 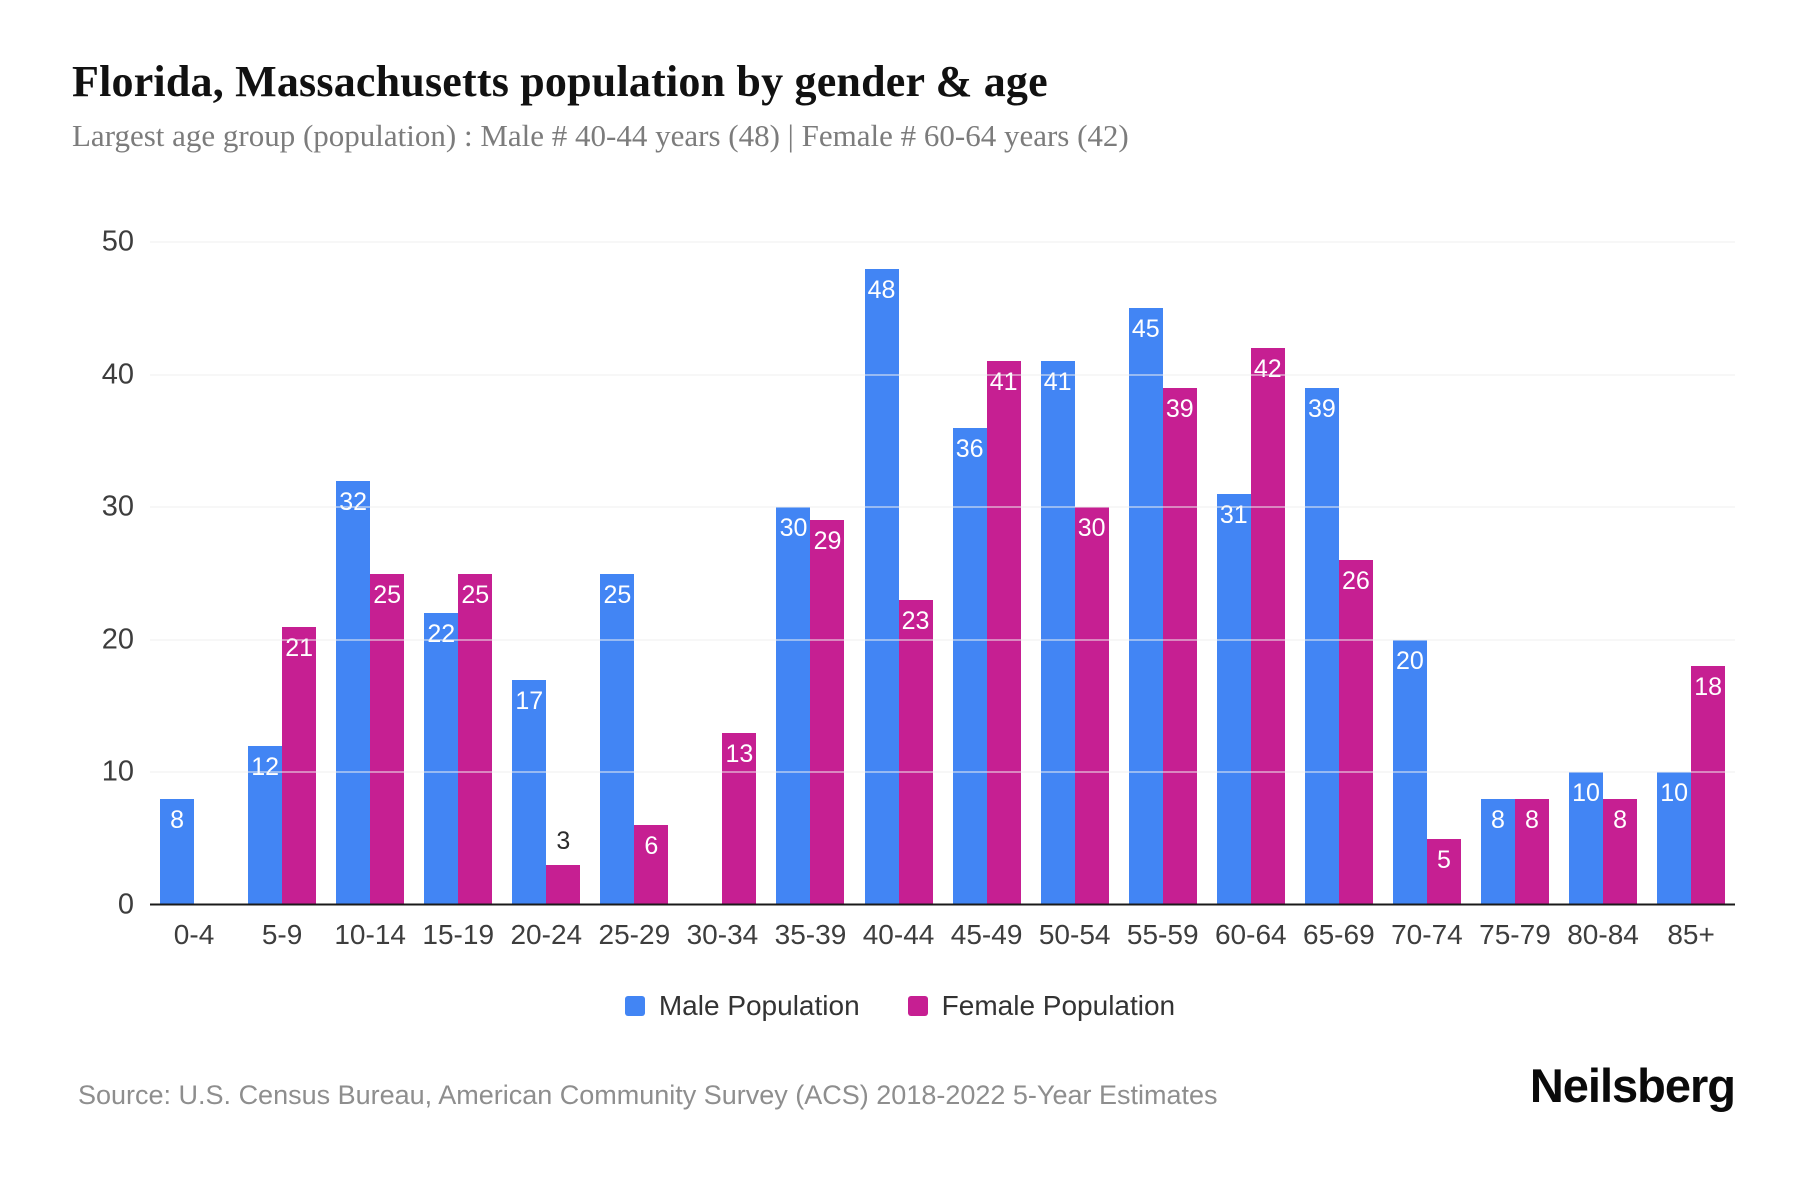 What do you see at coordinates (1179, 646) in the screenshot?
I see `female-bar-55-59: 39` at bounding box center [1179, 646].